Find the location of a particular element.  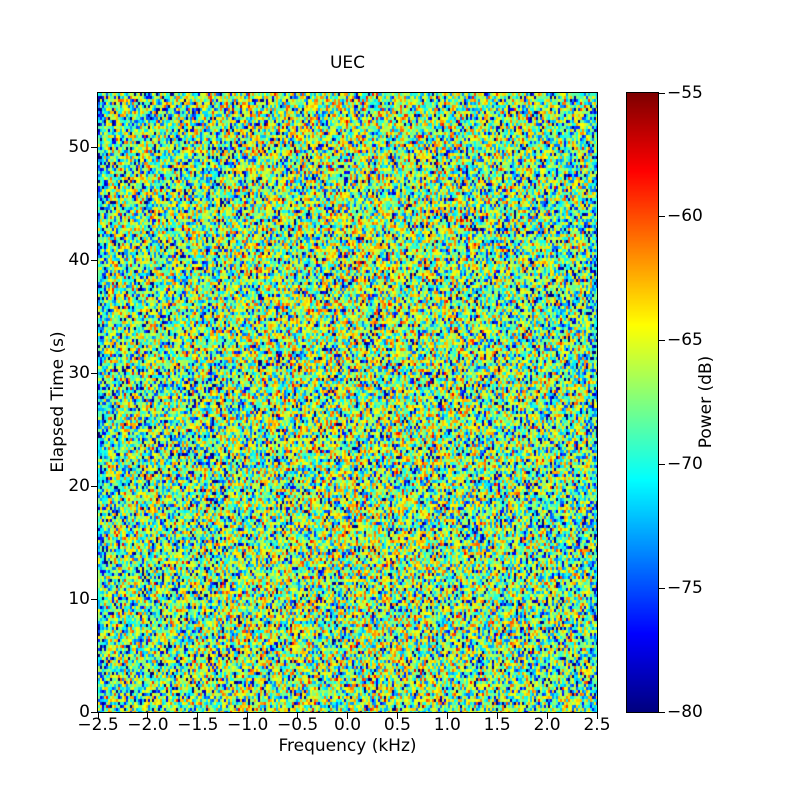

y-axis-label: Elapsed Time (s) is located at coordinates (58, 402).